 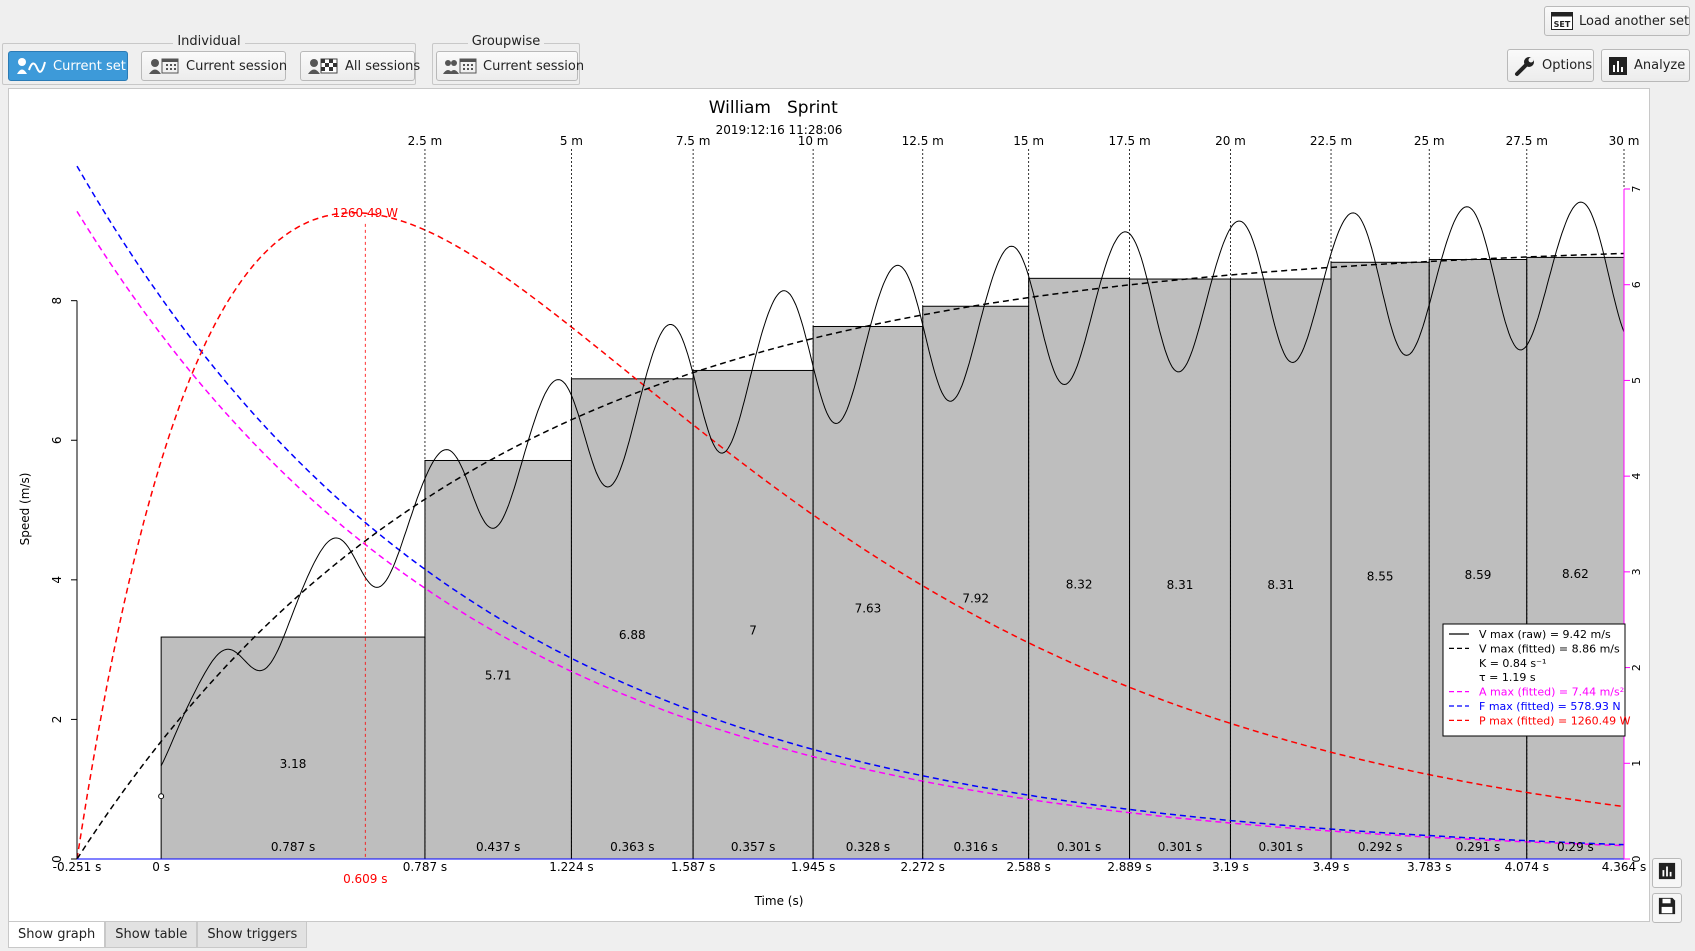 What do you see at coordinates (534, 66) in the screenshot?
I see `groupwise-current-session-label: Current session` at bounding box center [534, 66].